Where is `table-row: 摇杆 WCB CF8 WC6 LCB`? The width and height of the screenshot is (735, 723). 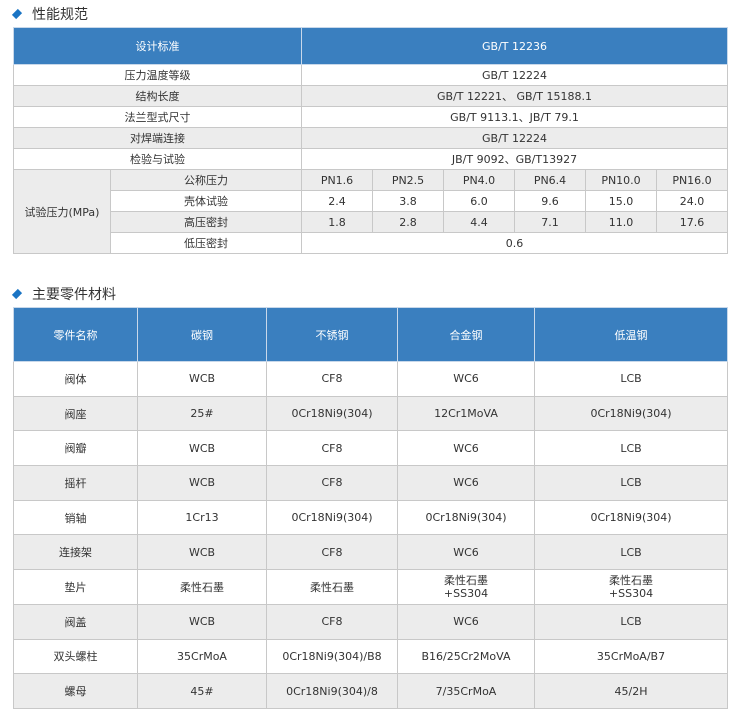 table-row: 摇杆 WCB CF8 WC6 LCB is located at coordinates (370, 483).